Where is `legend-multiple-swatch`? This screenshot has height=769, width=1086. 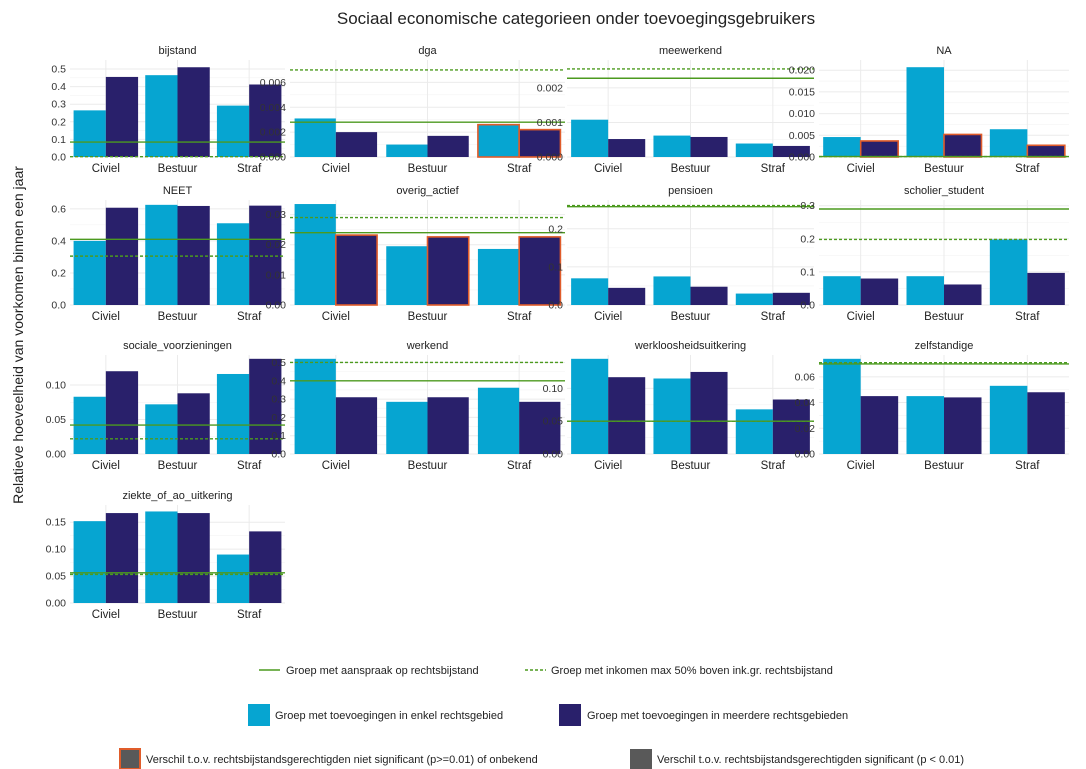
legend-multiple-swatch is located at coordinates (570, 715).